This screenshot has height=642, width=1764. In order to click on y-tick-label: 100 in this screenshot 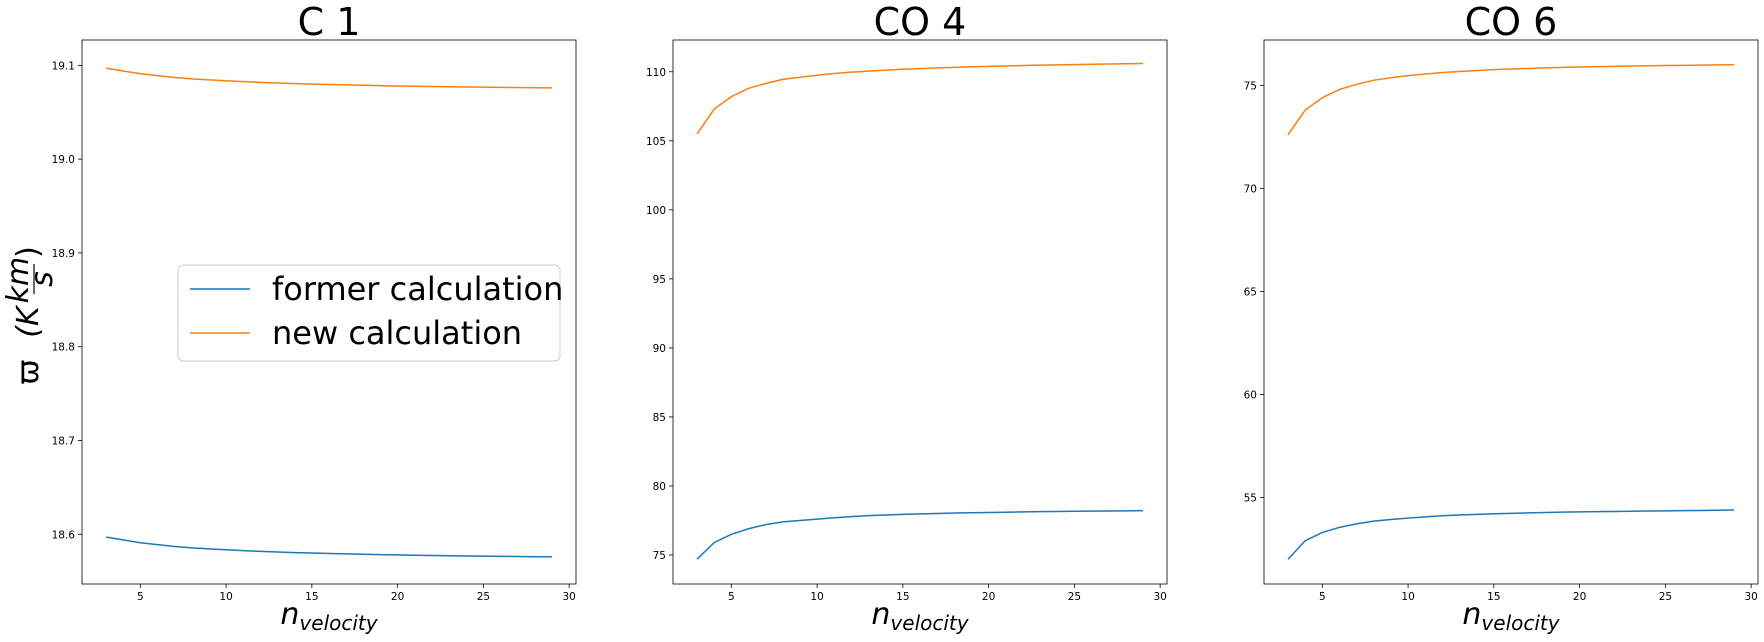, I will do `click(656, 211)`.